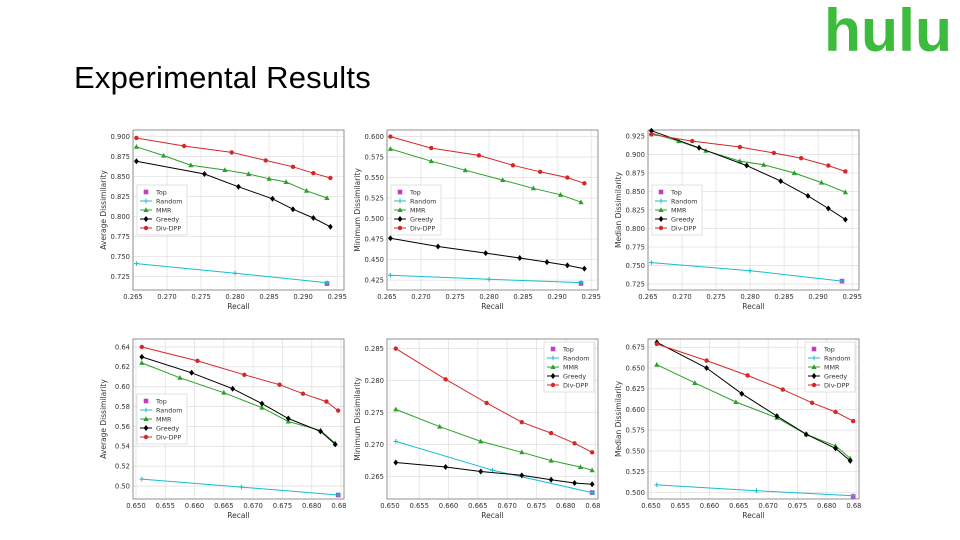 The width and height of the screenshot is (960, 540). What do you see at coordinates (487, 253) in the screenshot?
I see `series-greedy` at bounding box center [487, 253].